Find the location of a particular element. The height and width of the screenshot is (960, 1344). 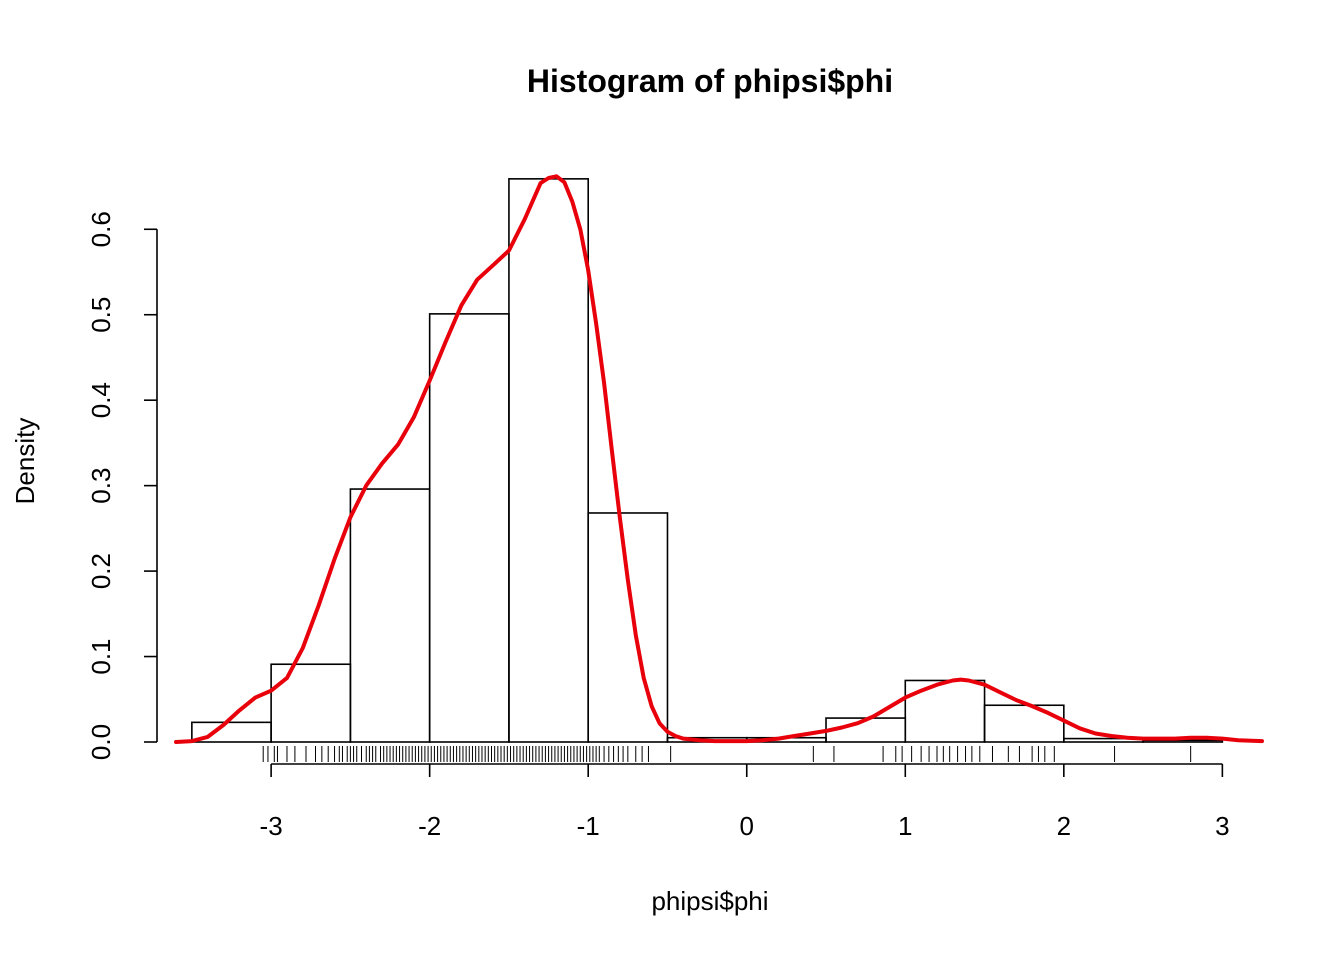

y-tick-label-1: 0.1 is located at coordinates (101, 656).